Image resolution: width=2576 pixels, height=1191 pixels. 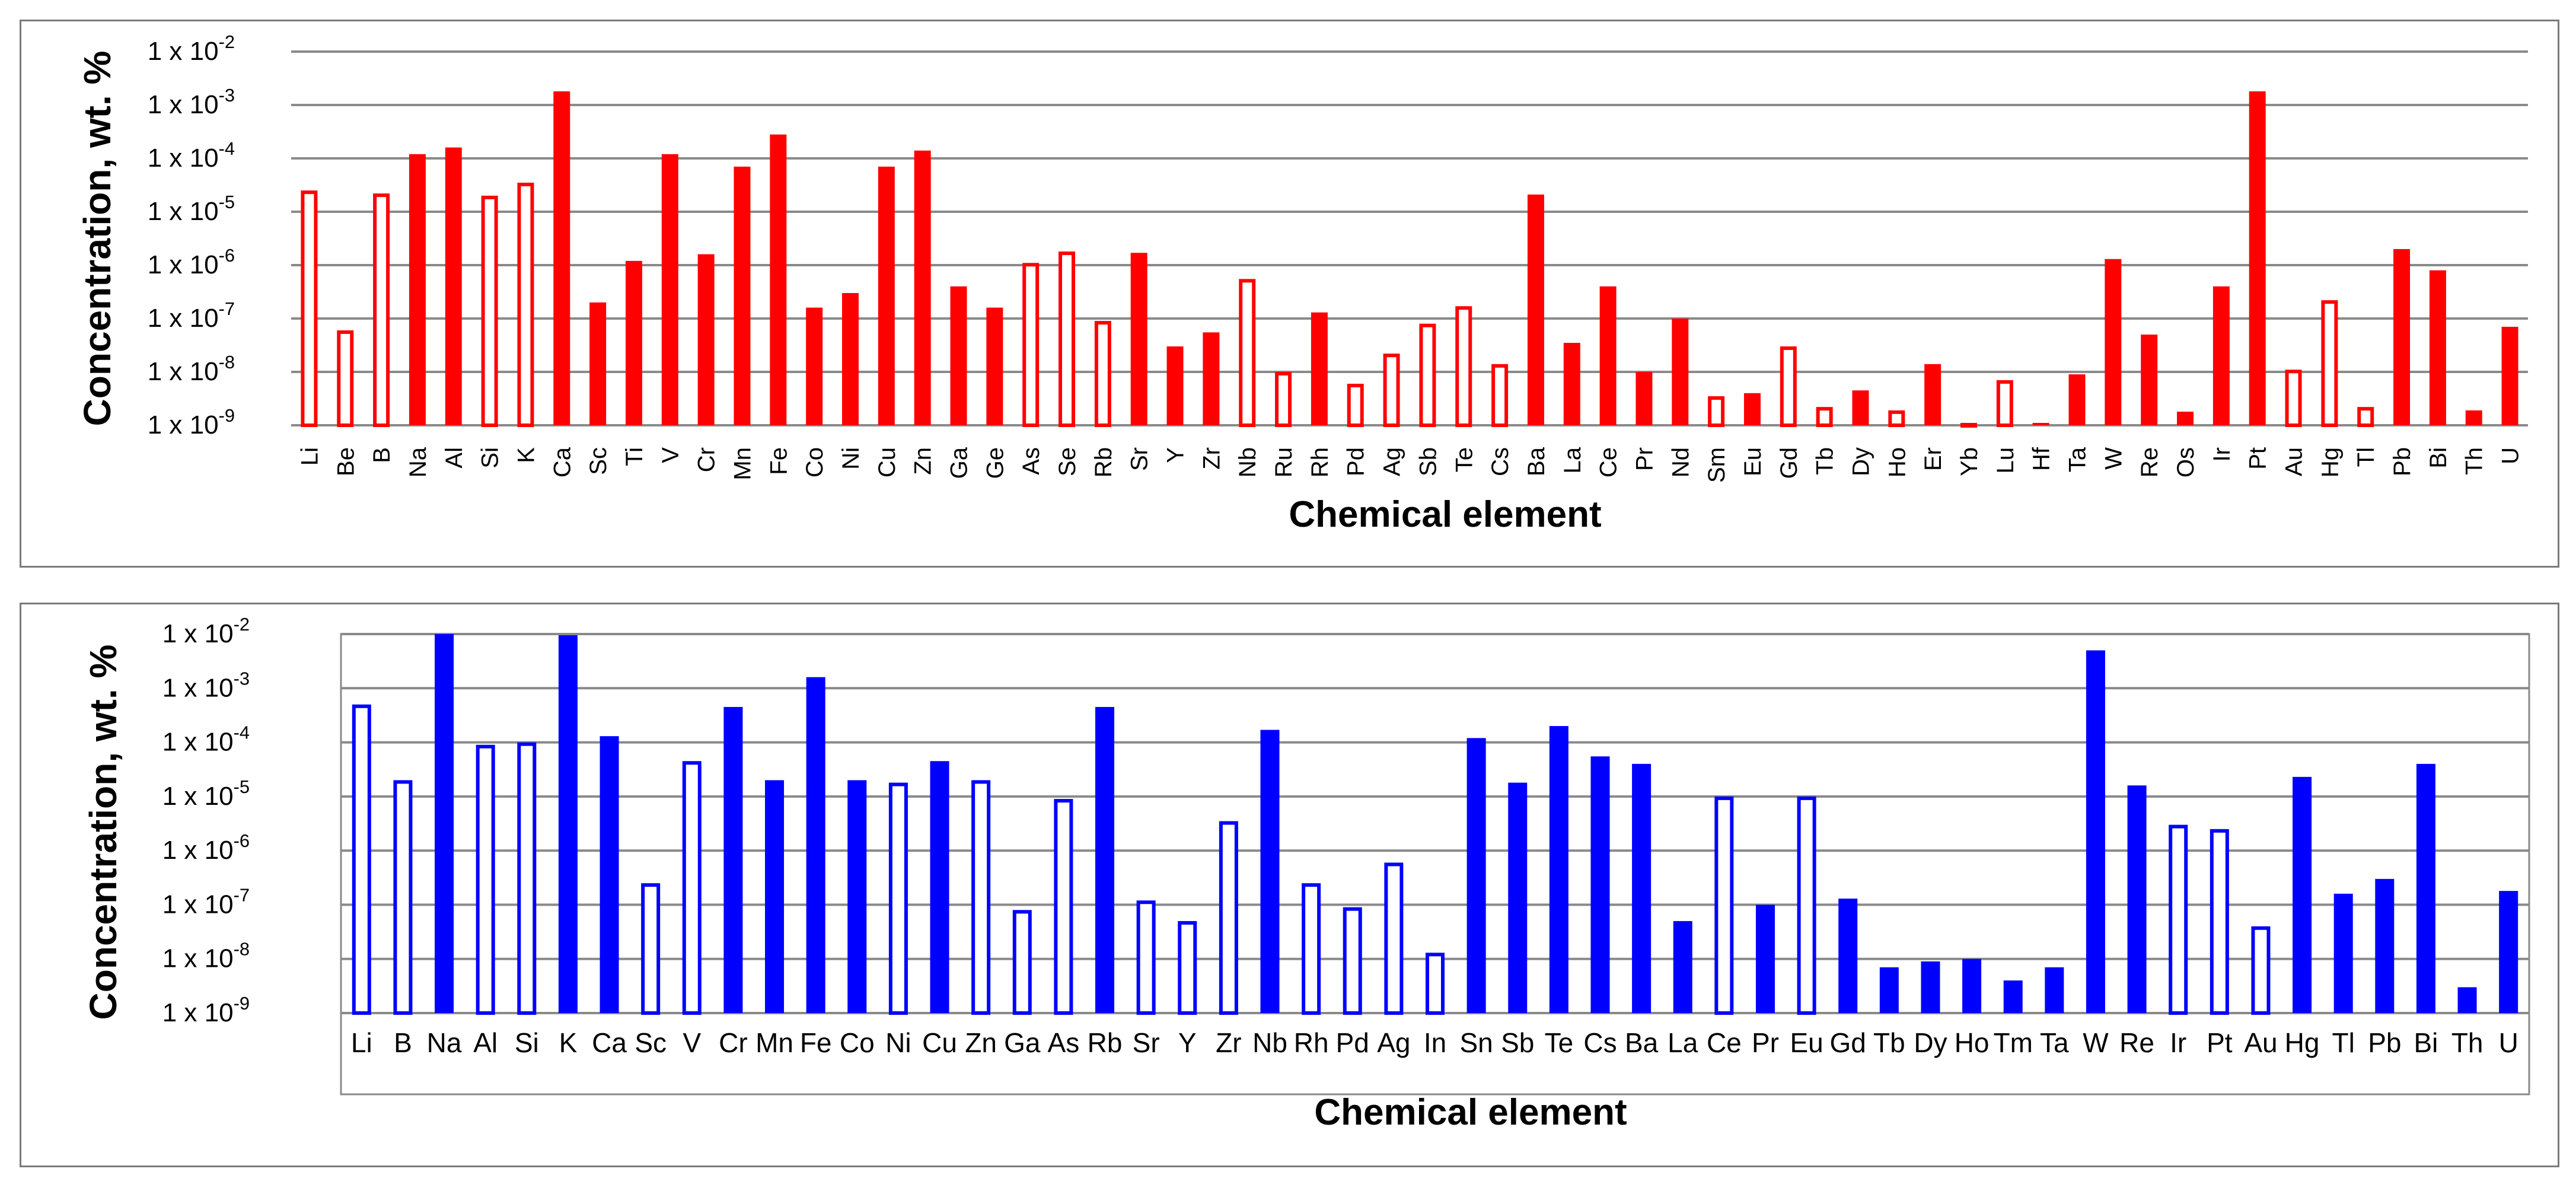 What do you see at coordinates (1427, 376) in the screenshot?
I see `top-bar-sb` at bounding box center [1427, 376].